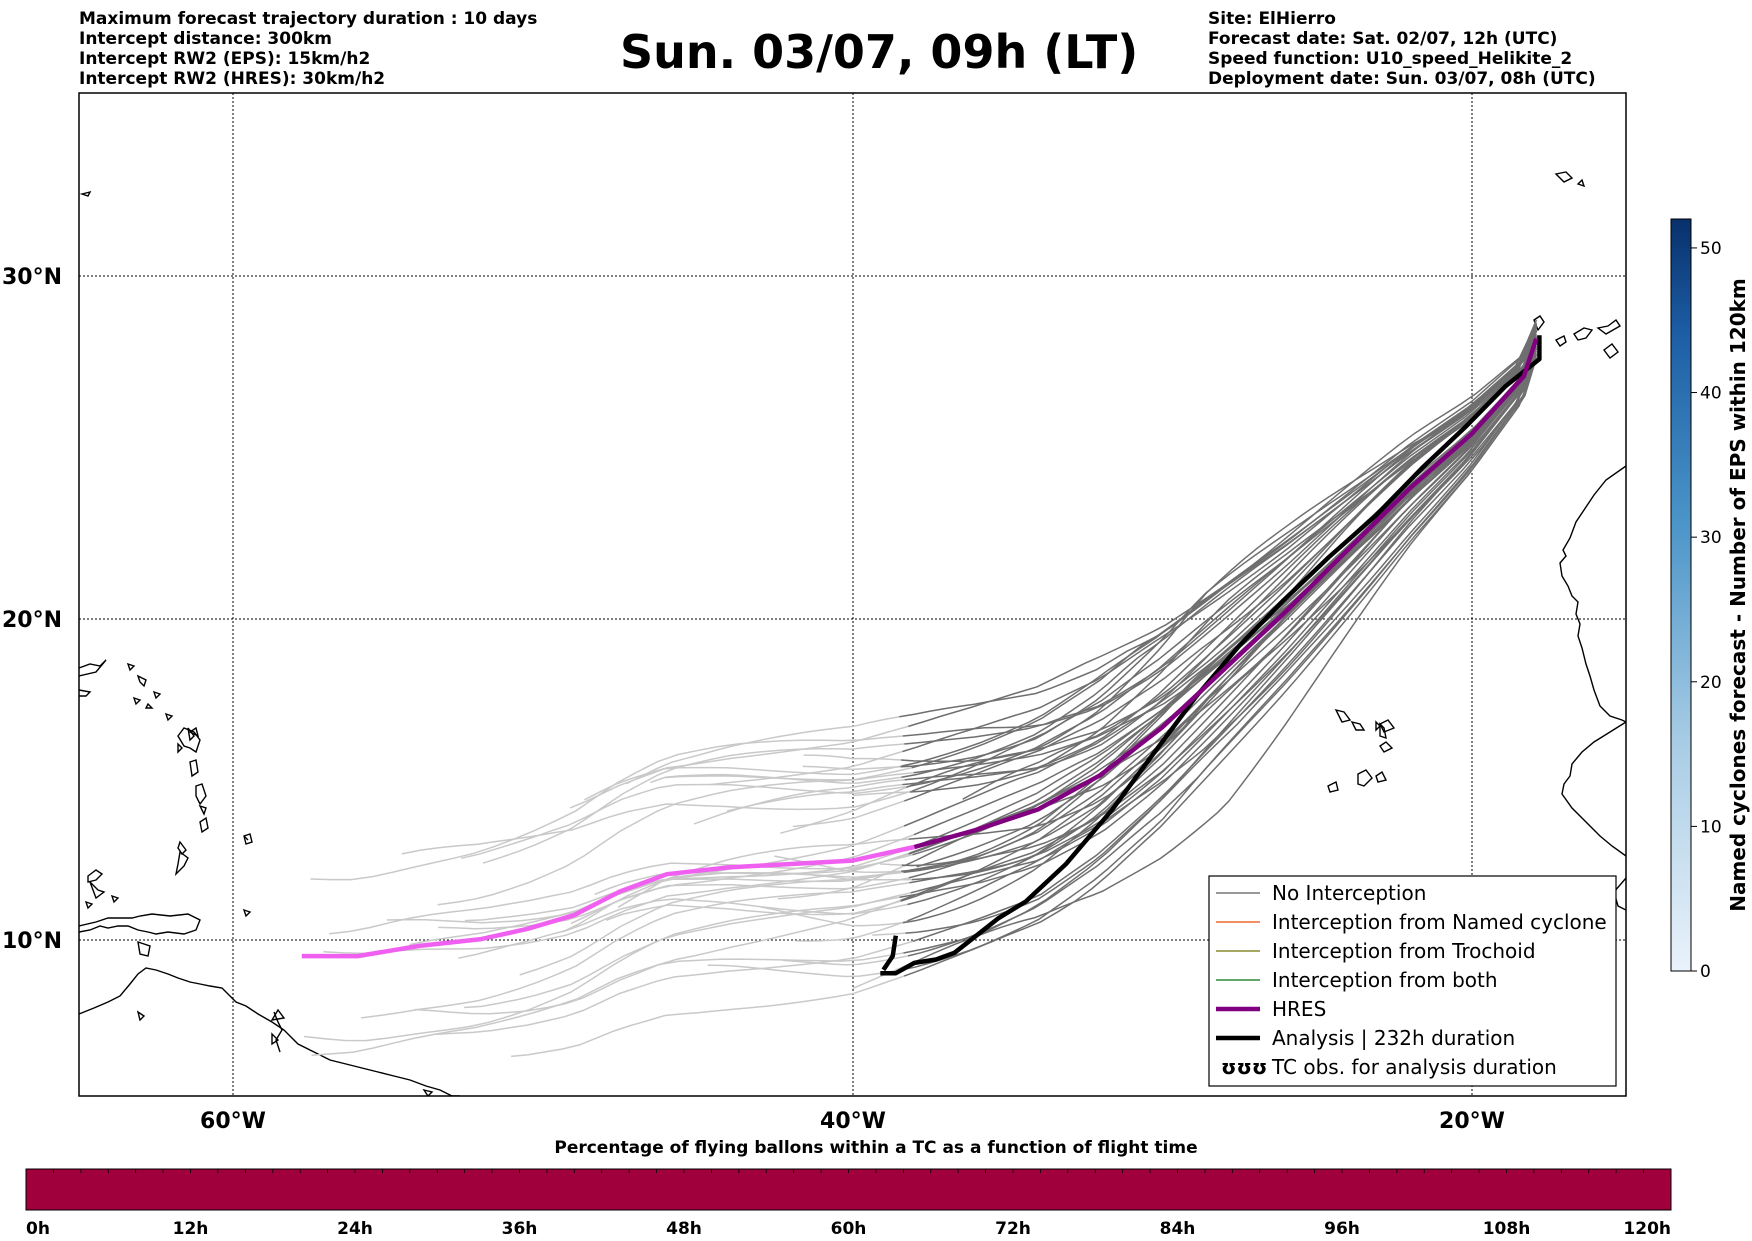  I want to click on lat-label: 30°N, so click(32, 277).